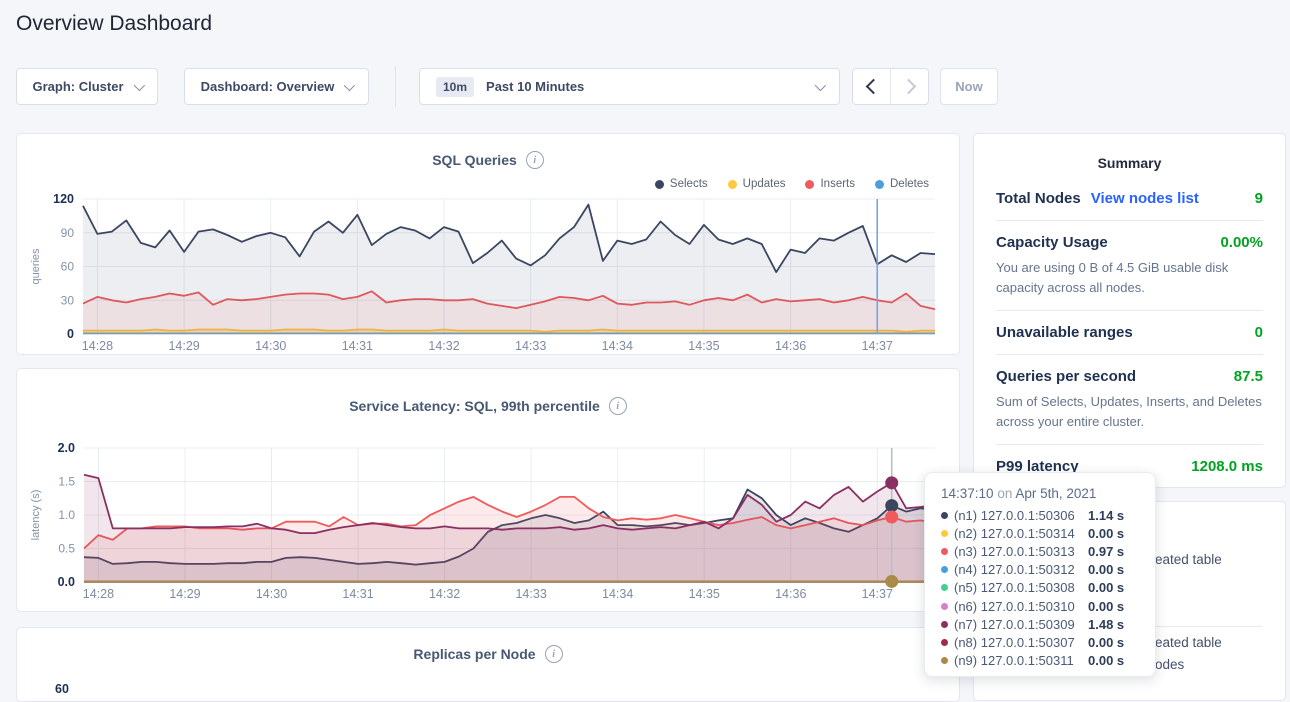 The width and height of the screenshot is (1290, 702). I want to click on sql-legend: Selects Updates Inserts Deletes, so click(791, 184).